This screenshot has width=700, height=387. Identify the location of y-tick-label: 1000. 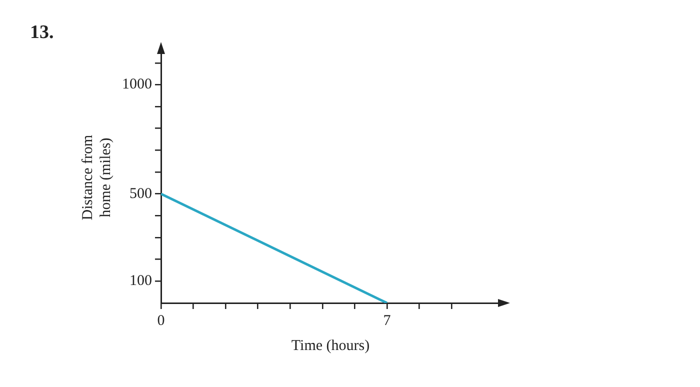
(137, 84).